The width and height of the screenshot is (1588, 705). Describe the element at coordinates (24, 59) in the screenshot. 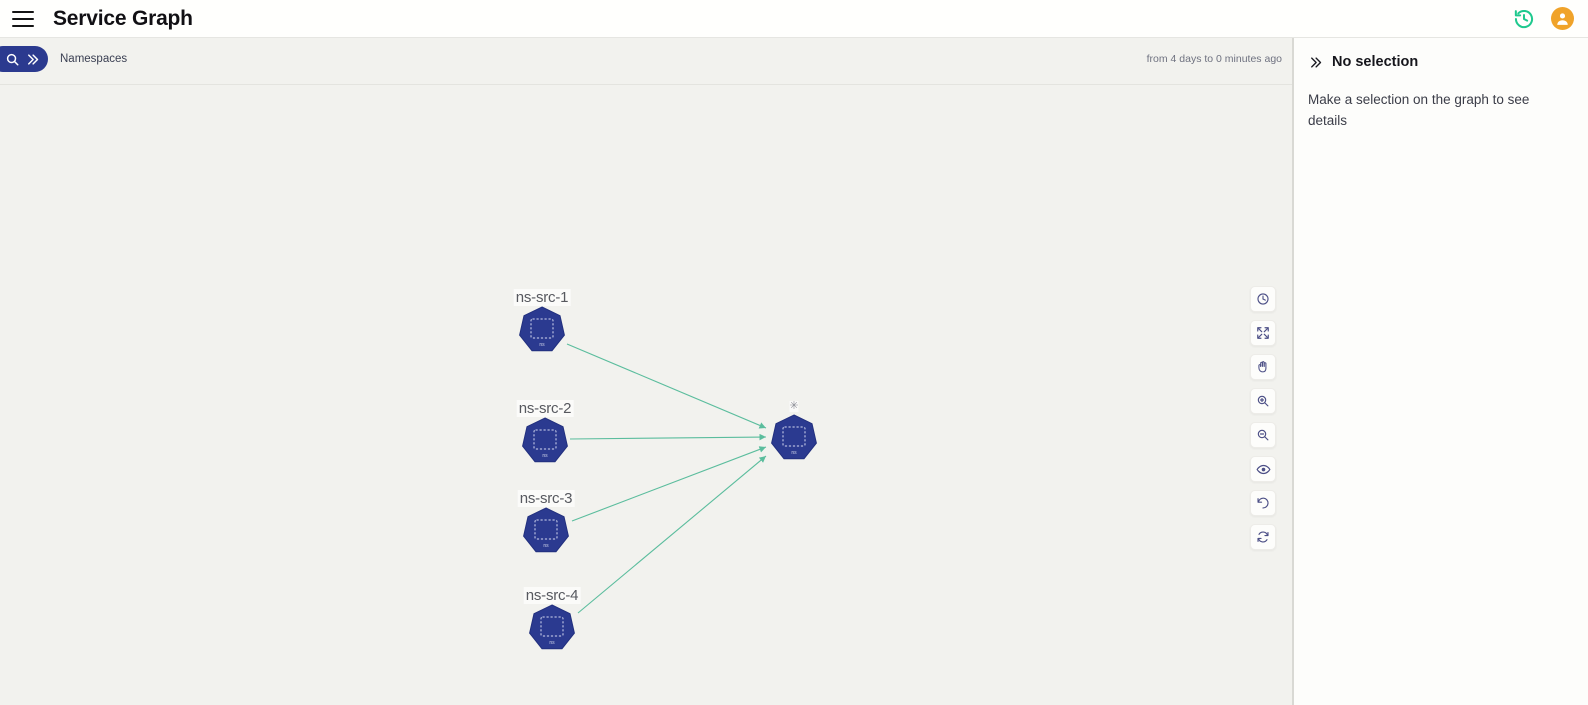

I see `search-panel-toggle` at that location.